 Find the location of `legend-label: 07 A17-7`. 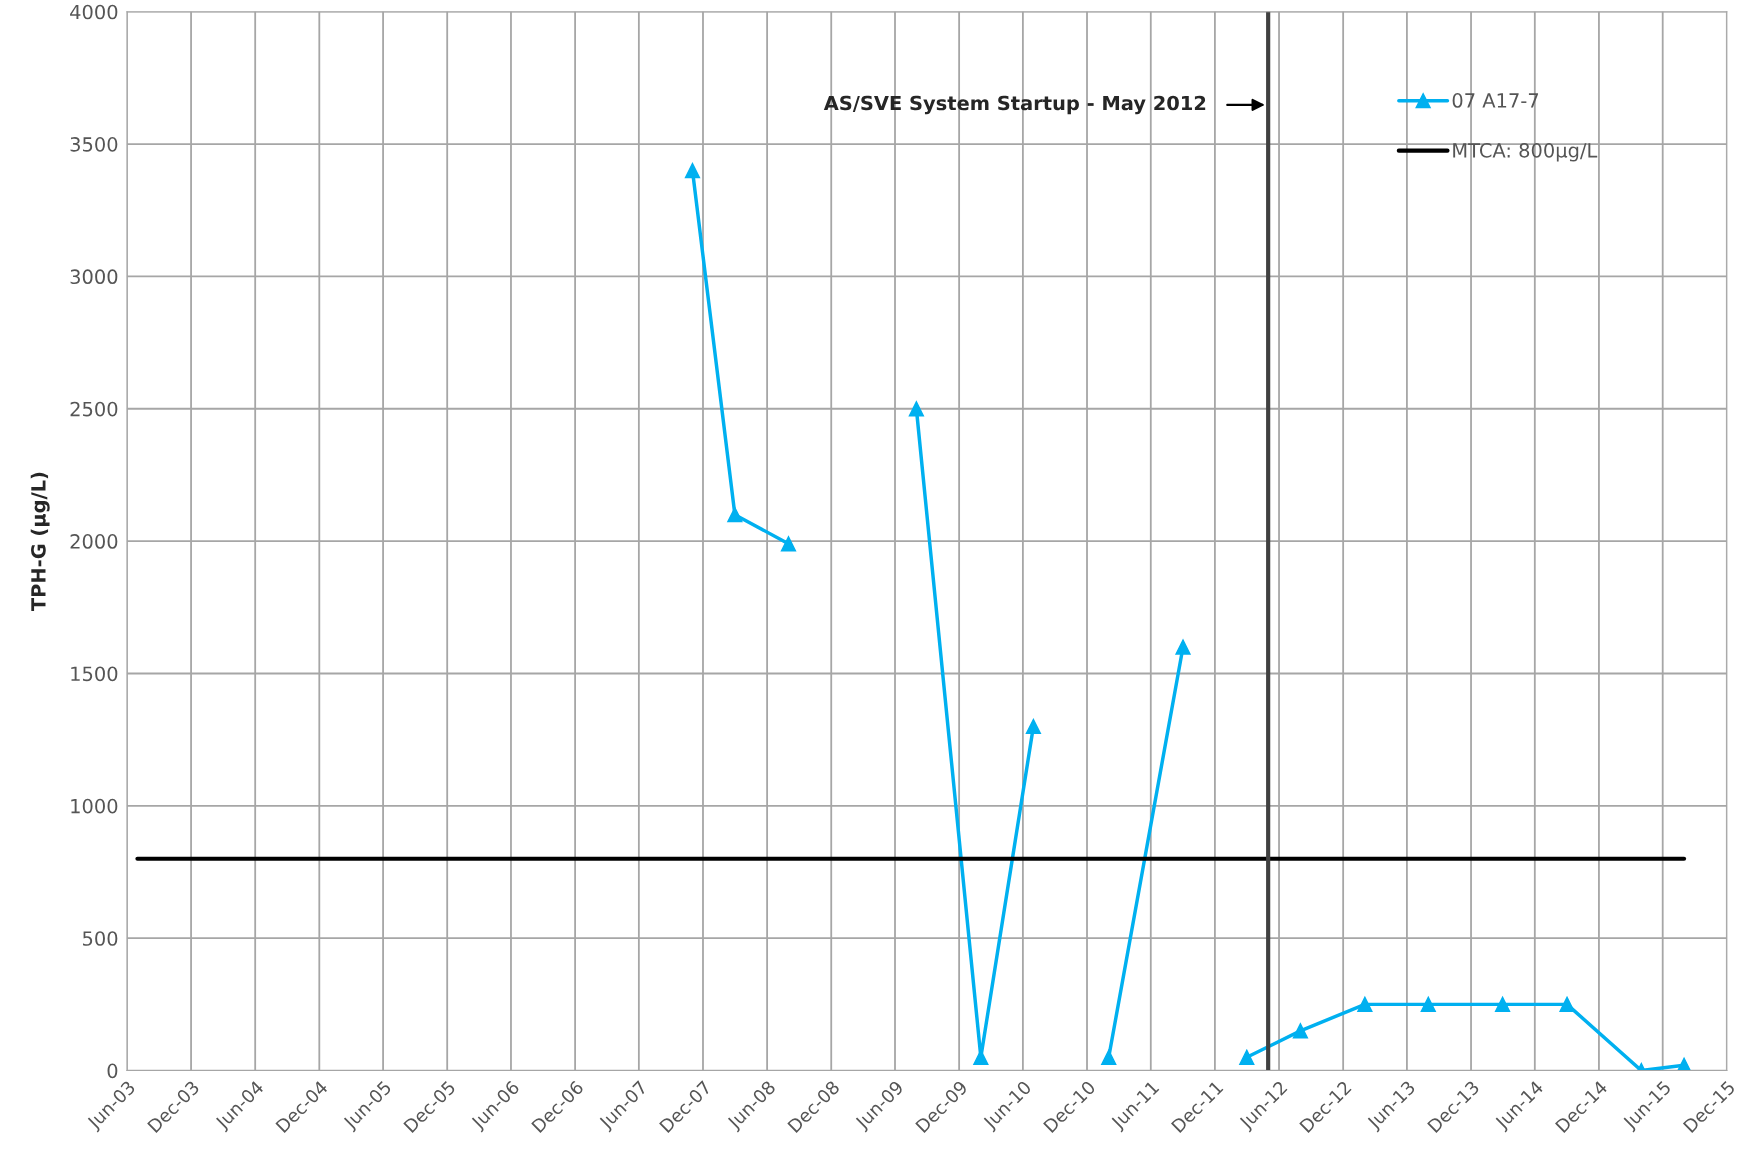

legend-label: 07 A17-7 is located at coordinates (1495, 100).